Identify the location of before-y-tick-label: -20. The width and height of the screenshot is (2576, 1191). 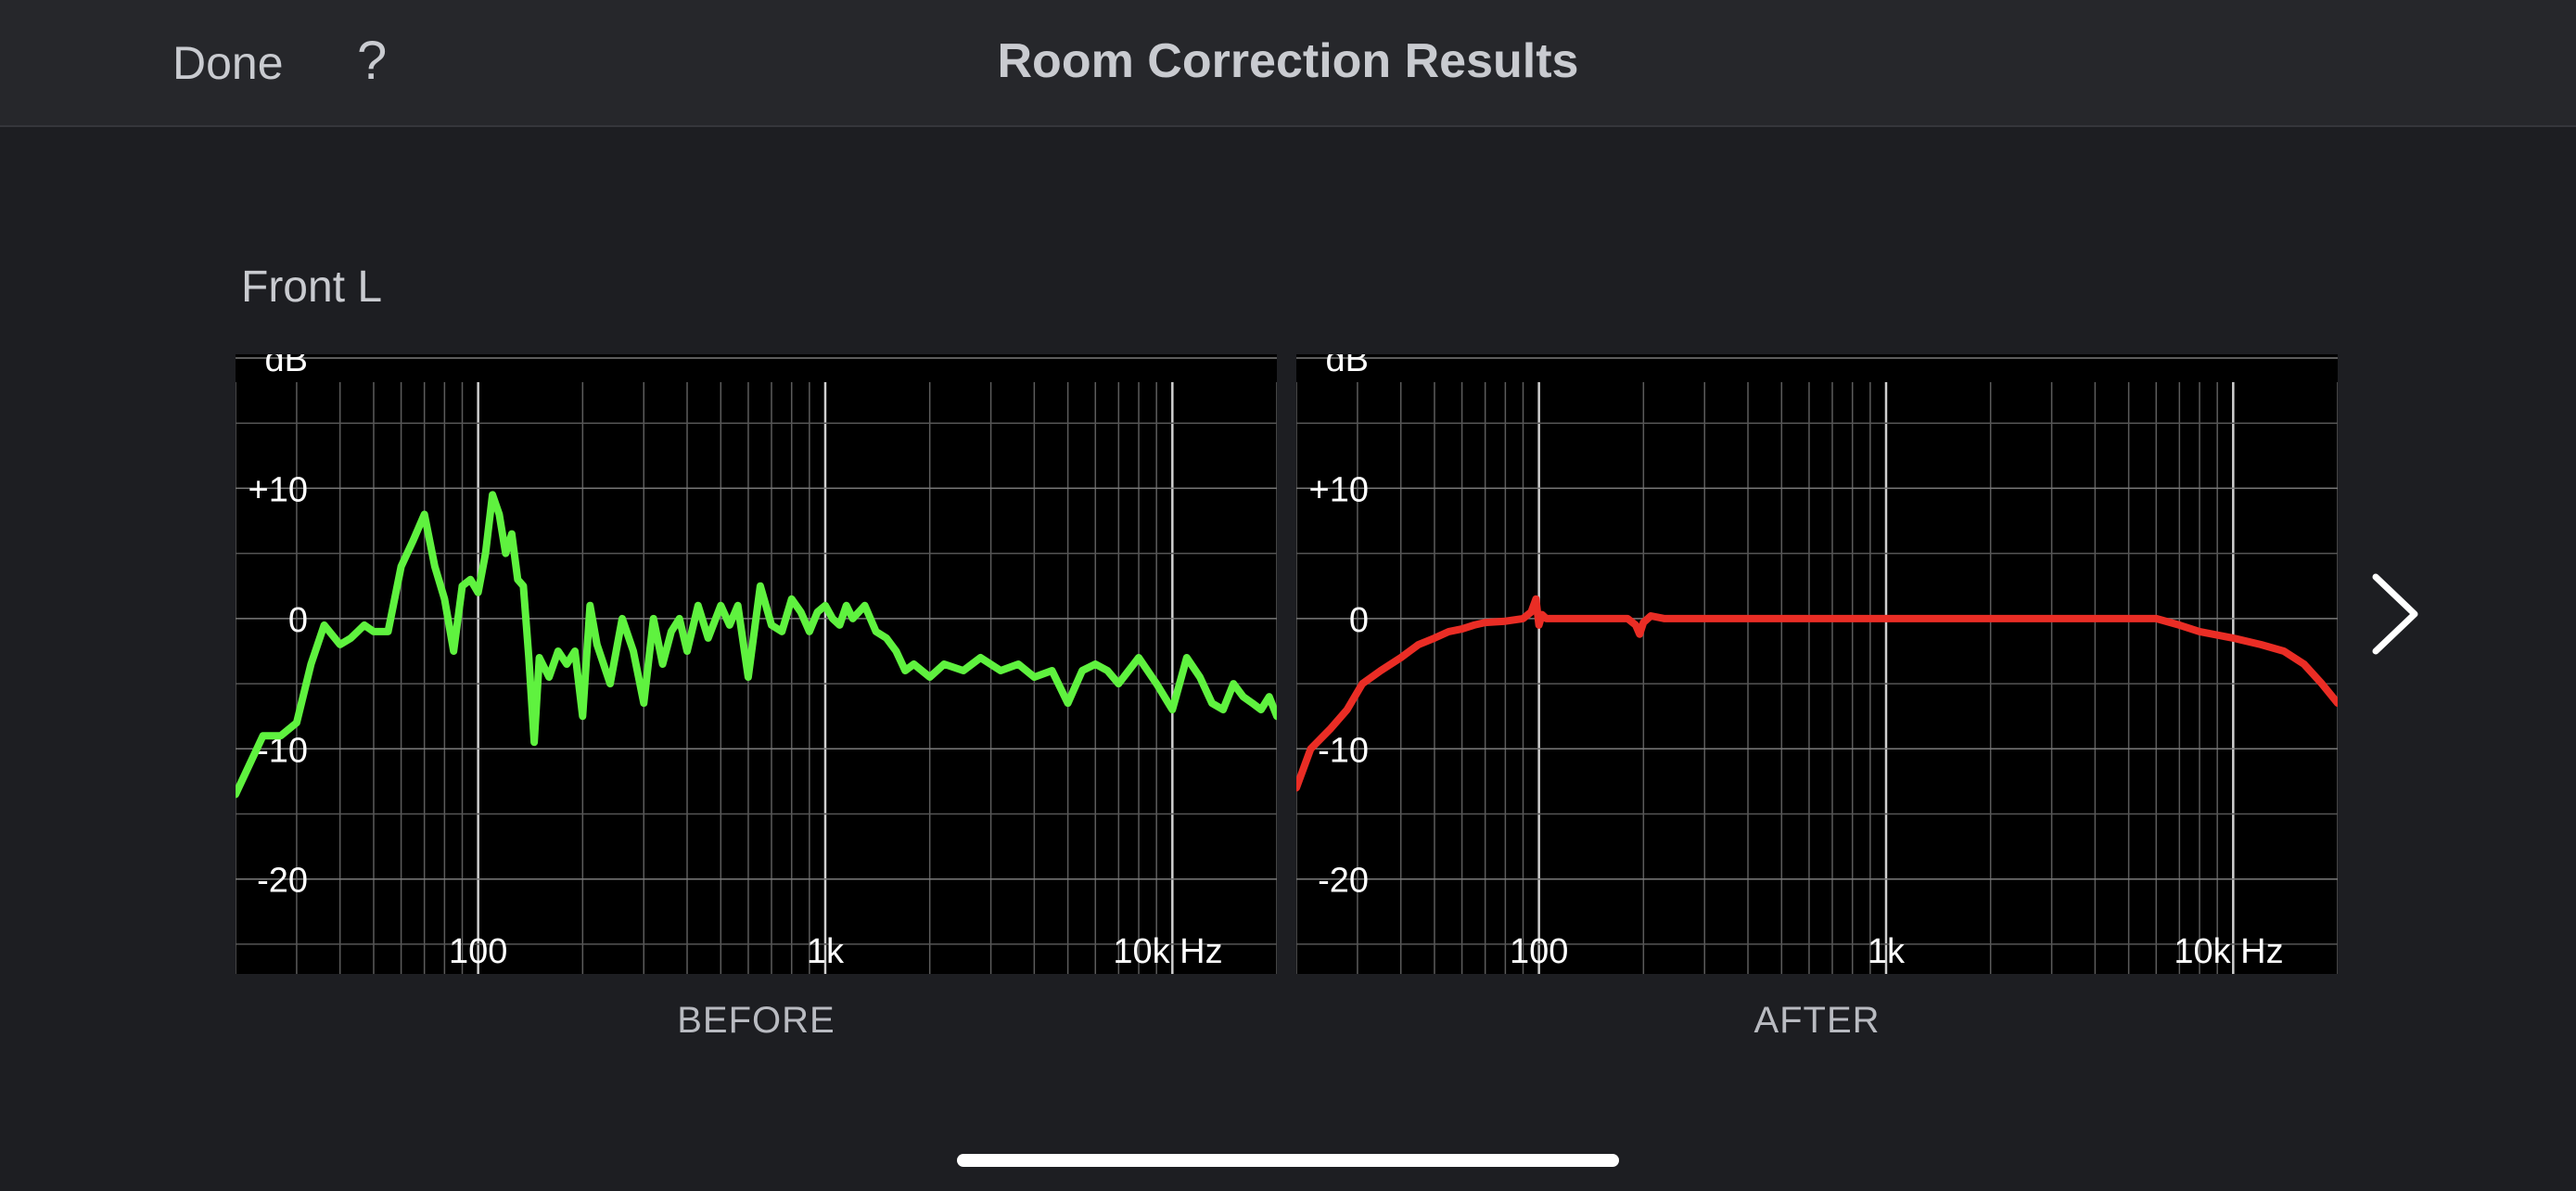
(282, 881).